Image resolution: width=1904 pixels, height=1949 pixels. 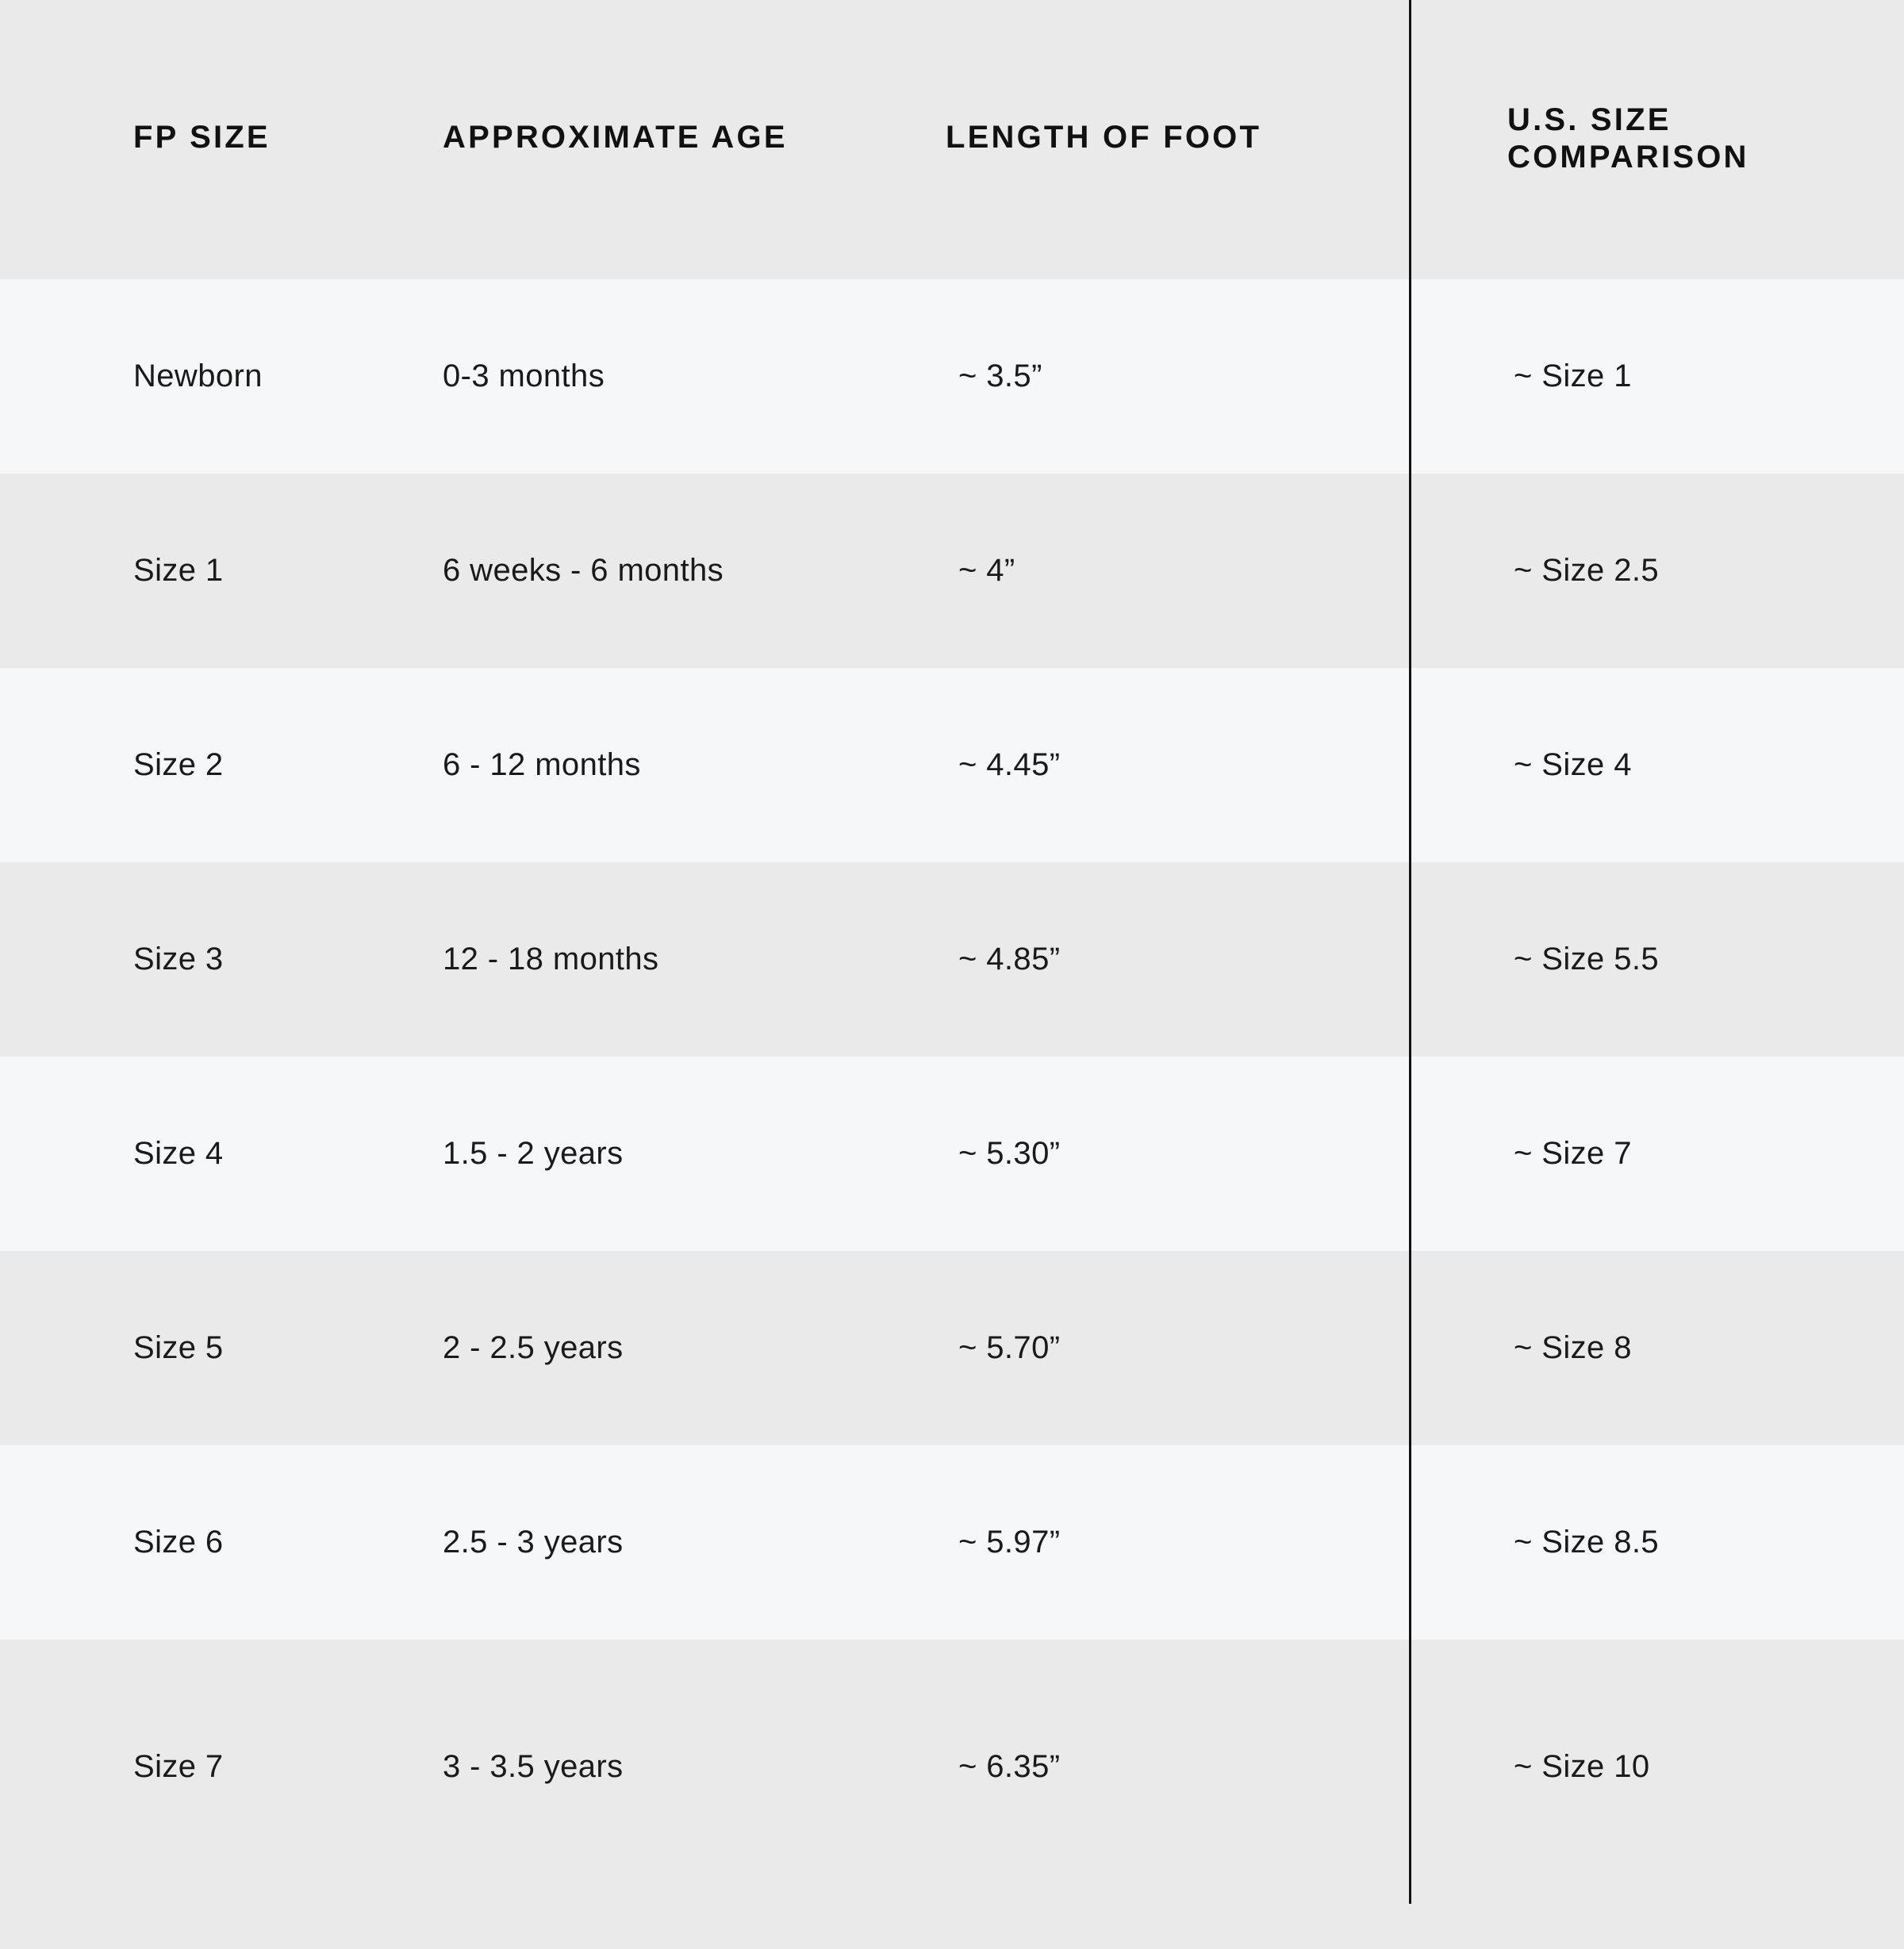 I want to click on cell-us-size-comparison: ~ Size 8.5, so click(x=1587, y=1542).